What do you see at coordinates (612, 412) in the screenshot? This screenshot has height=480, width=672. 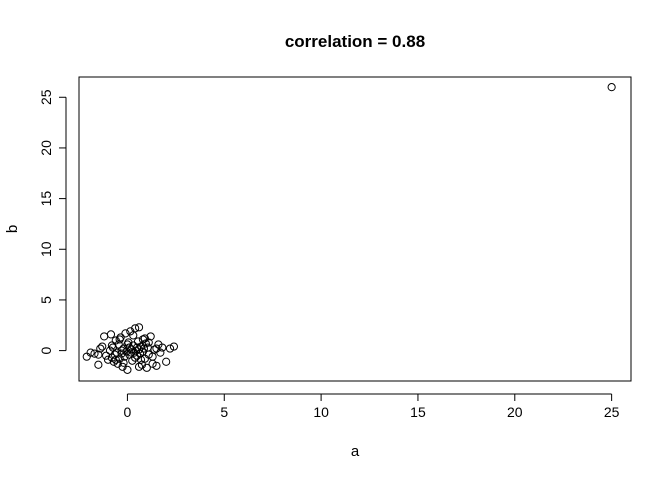 I see `x-tick-label: 25` at bounding box center [612, 412].